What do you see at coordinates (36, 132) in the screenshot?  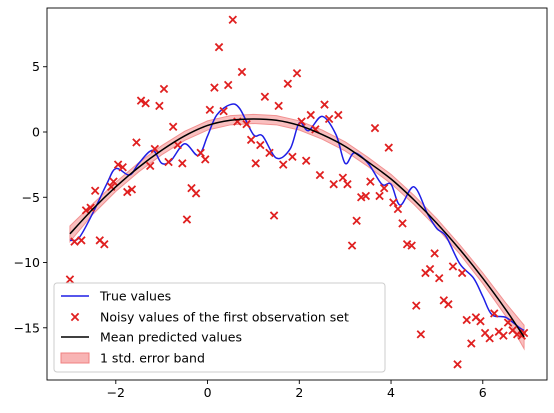 I see `y-tick-label: 0` at bounding box center [36, 132].